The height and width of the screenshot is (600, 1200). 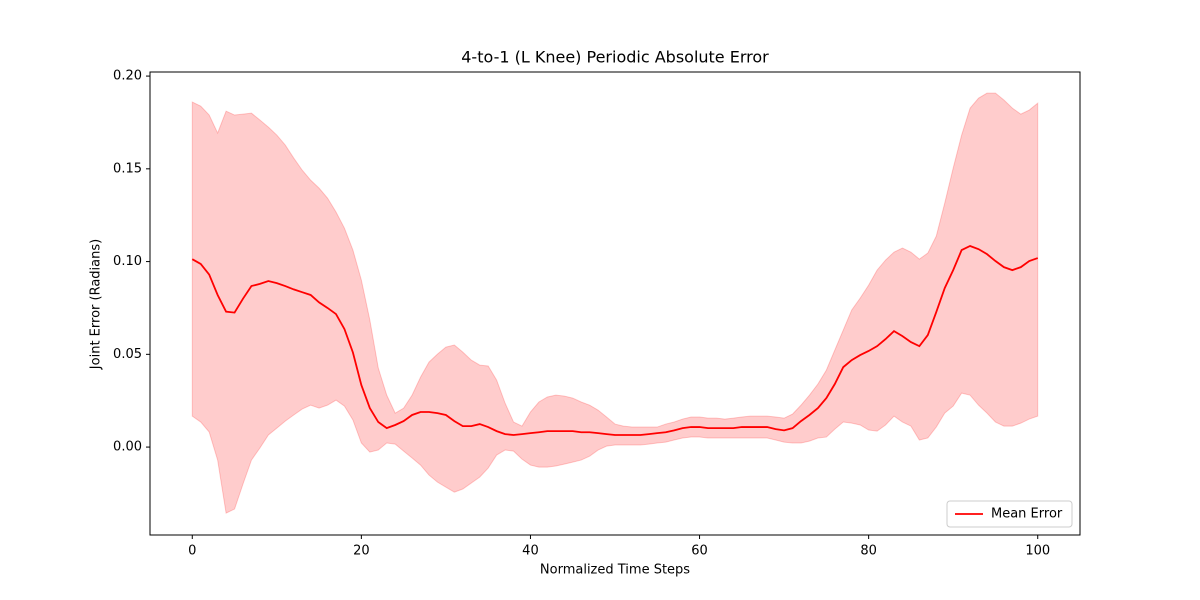 I want to click on x-tick-label: 20, so click(x=361, y=551).